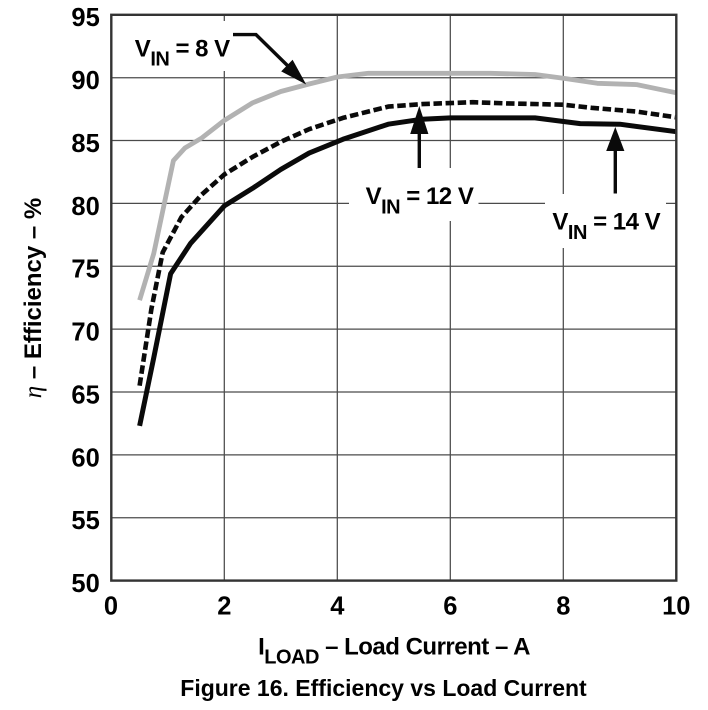 The height and width of the screenshot is (710, 708). Describe the element at coordinates (85, 333) in the screenshot. I see `svg-text: 70` at that location.